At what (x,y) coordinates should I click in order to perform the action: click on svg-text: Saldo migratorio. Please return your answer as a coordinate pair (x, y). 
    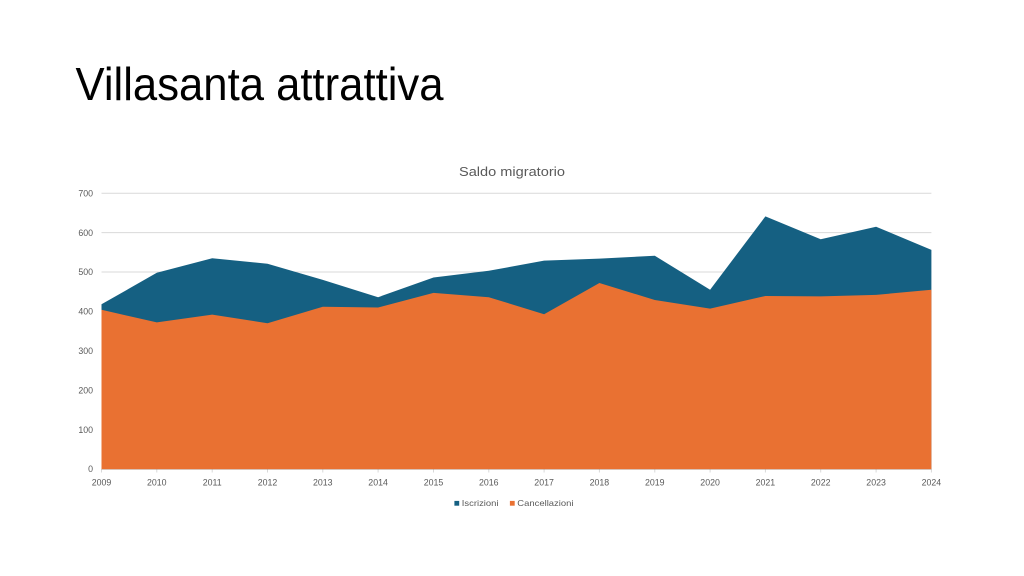
    Looking at the image, I should click on (512, 171).